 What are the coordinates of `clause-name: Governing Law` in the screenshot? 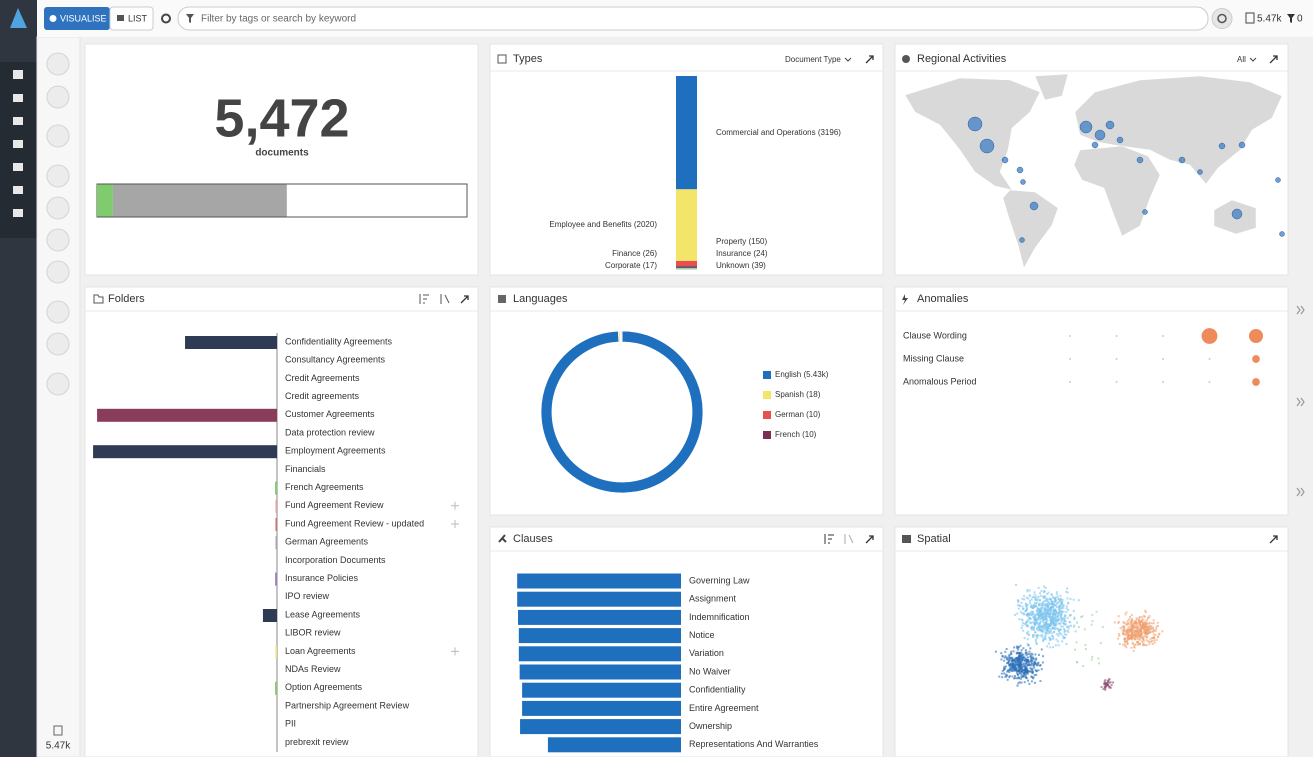 It's located at (719, 580).